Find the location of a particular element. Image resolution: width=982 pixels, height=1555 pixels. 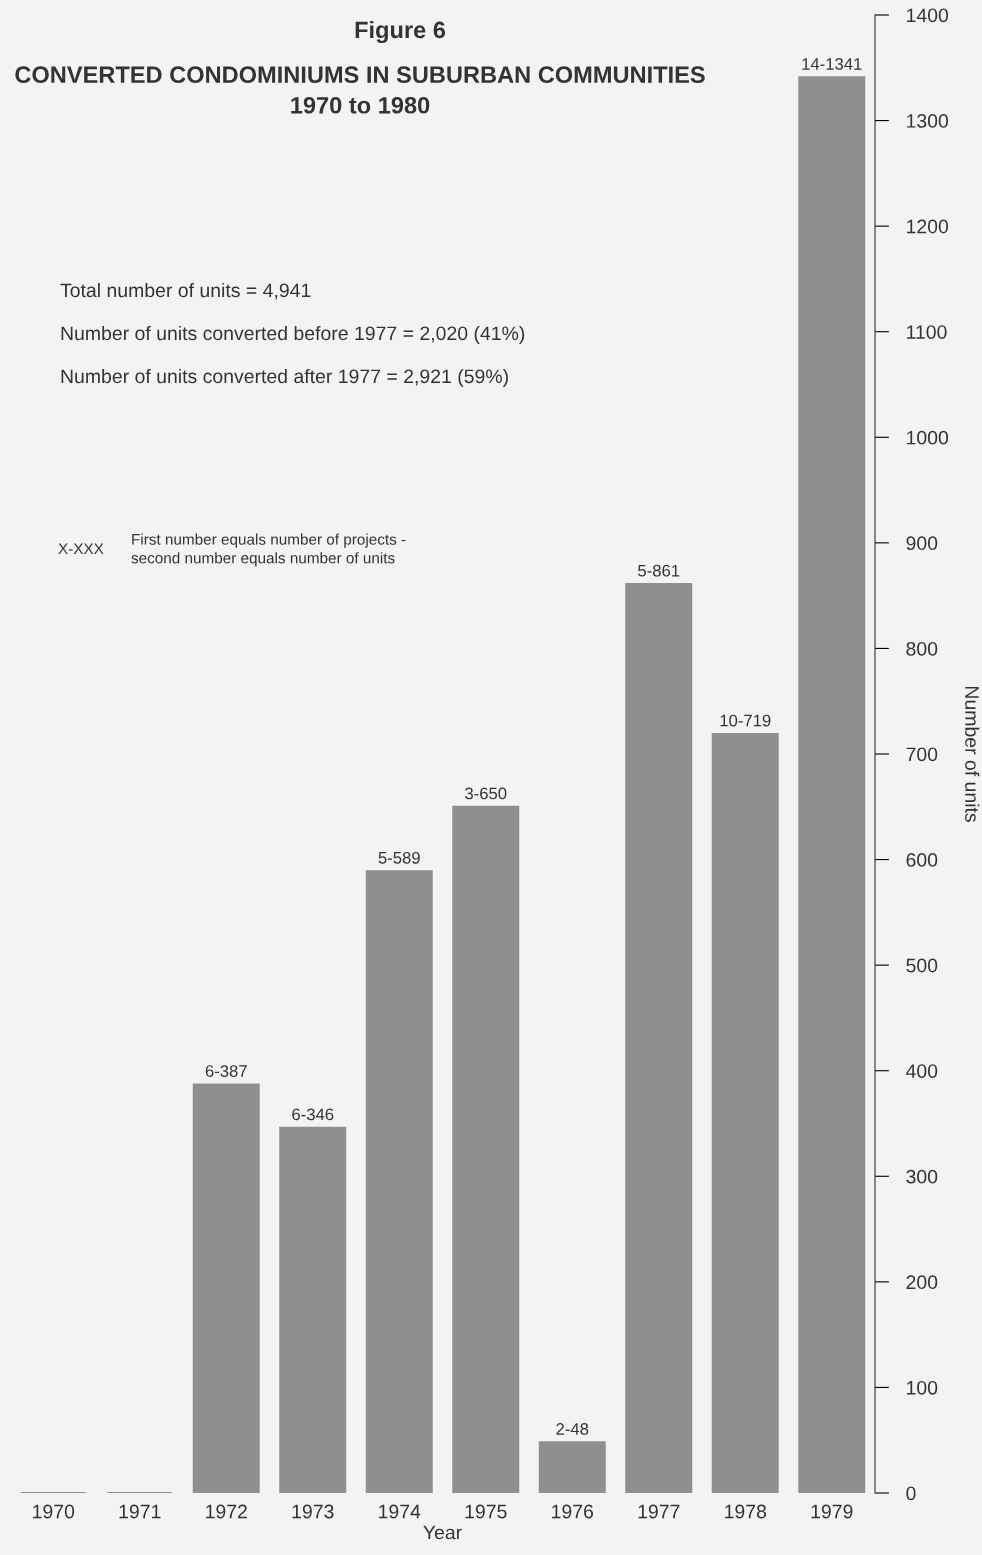

y-axis-title: Number of units is located at coordinates (972, 754).